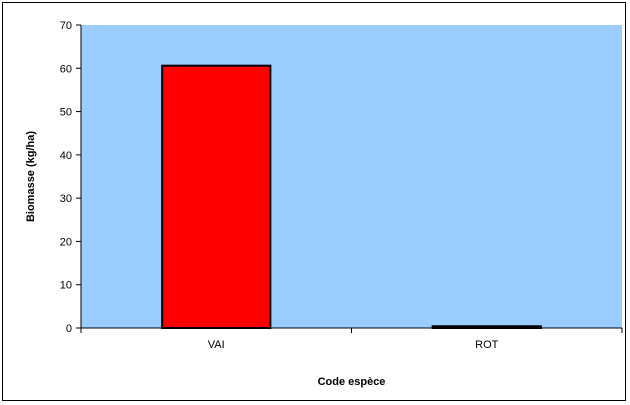  Describe the element at coordinates (66, 156) in the screenshot. I see `y-tick-label: 40` at that location.